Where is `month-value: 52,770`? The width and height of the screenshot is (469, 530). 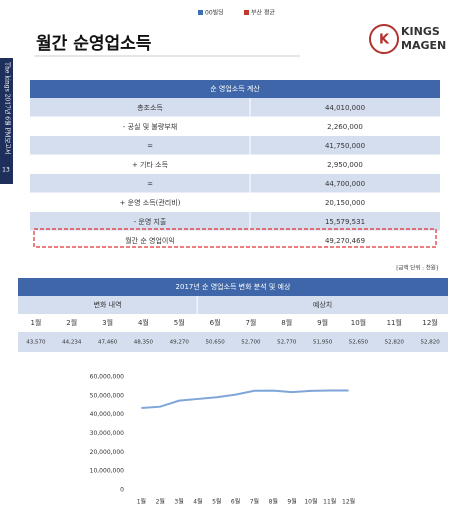
month-value: 52,770 is located at coordinates (287, 343).